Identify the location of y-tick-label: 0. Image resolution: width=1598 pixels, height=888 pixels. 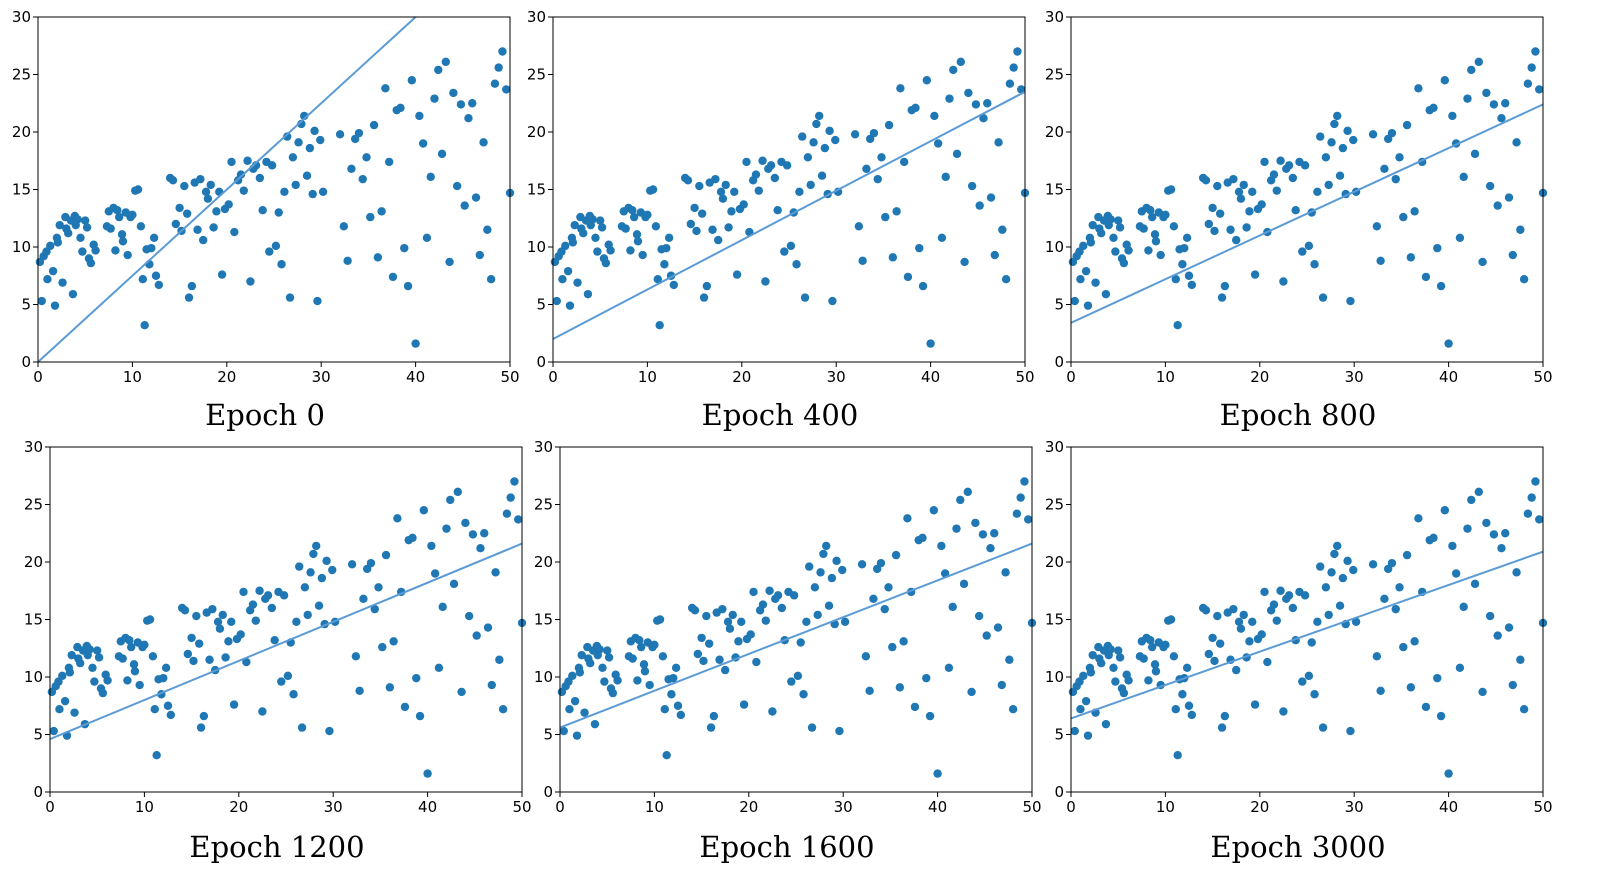
(38, 792).